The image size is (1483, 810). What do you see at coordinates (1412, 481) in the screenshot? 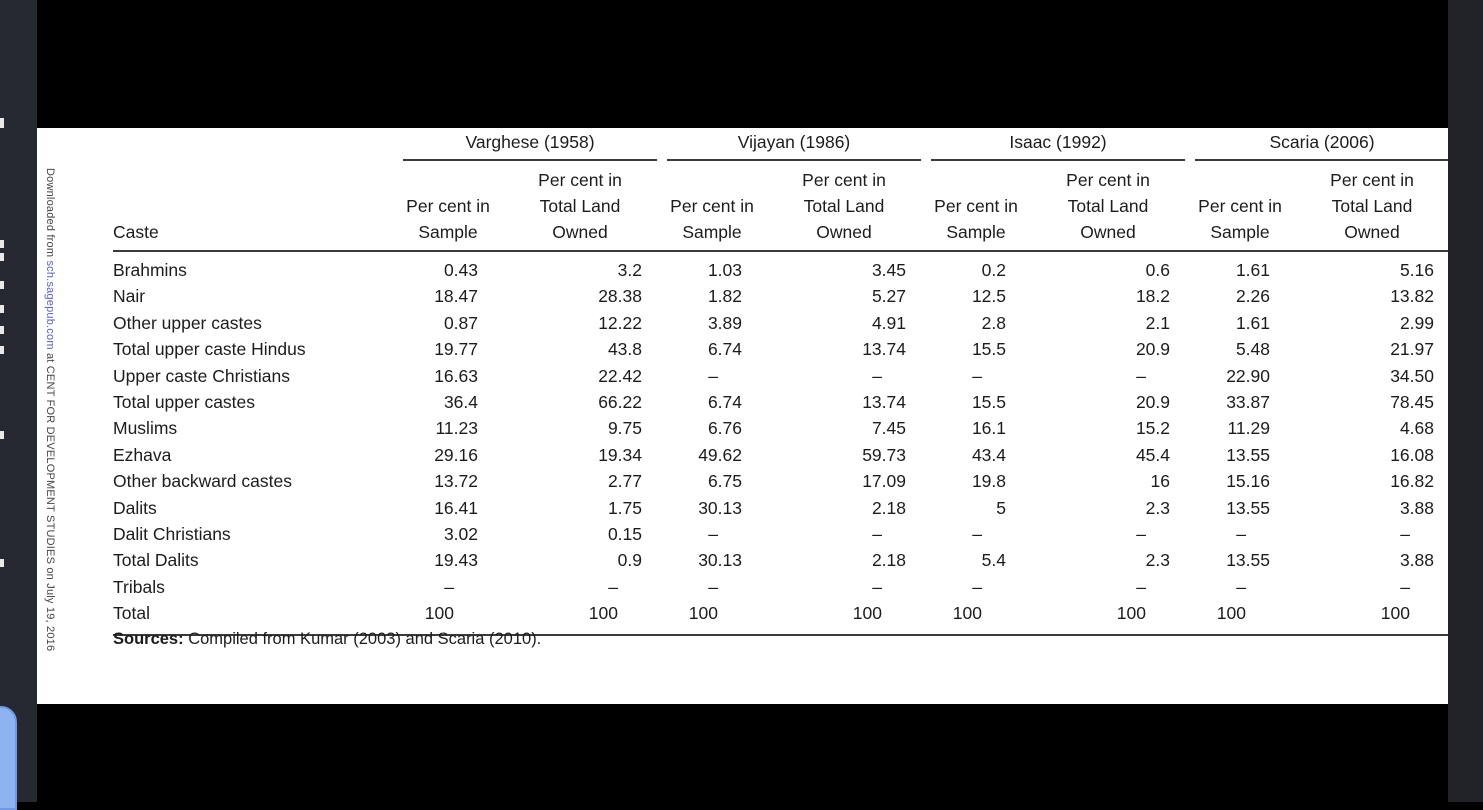
I see `value-cell: 16.82` at bounding box center [1412, 481].